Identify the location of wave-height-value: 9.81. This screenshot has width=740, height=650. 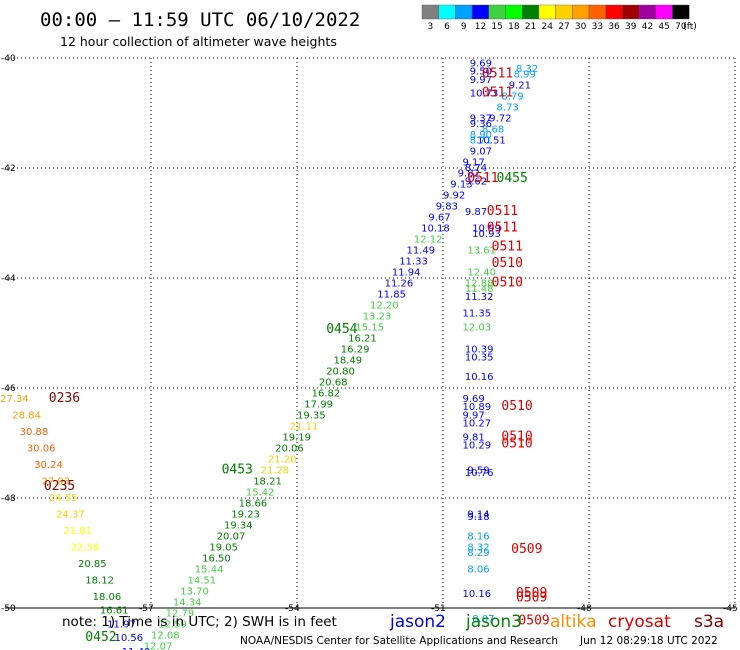
(473, 437).